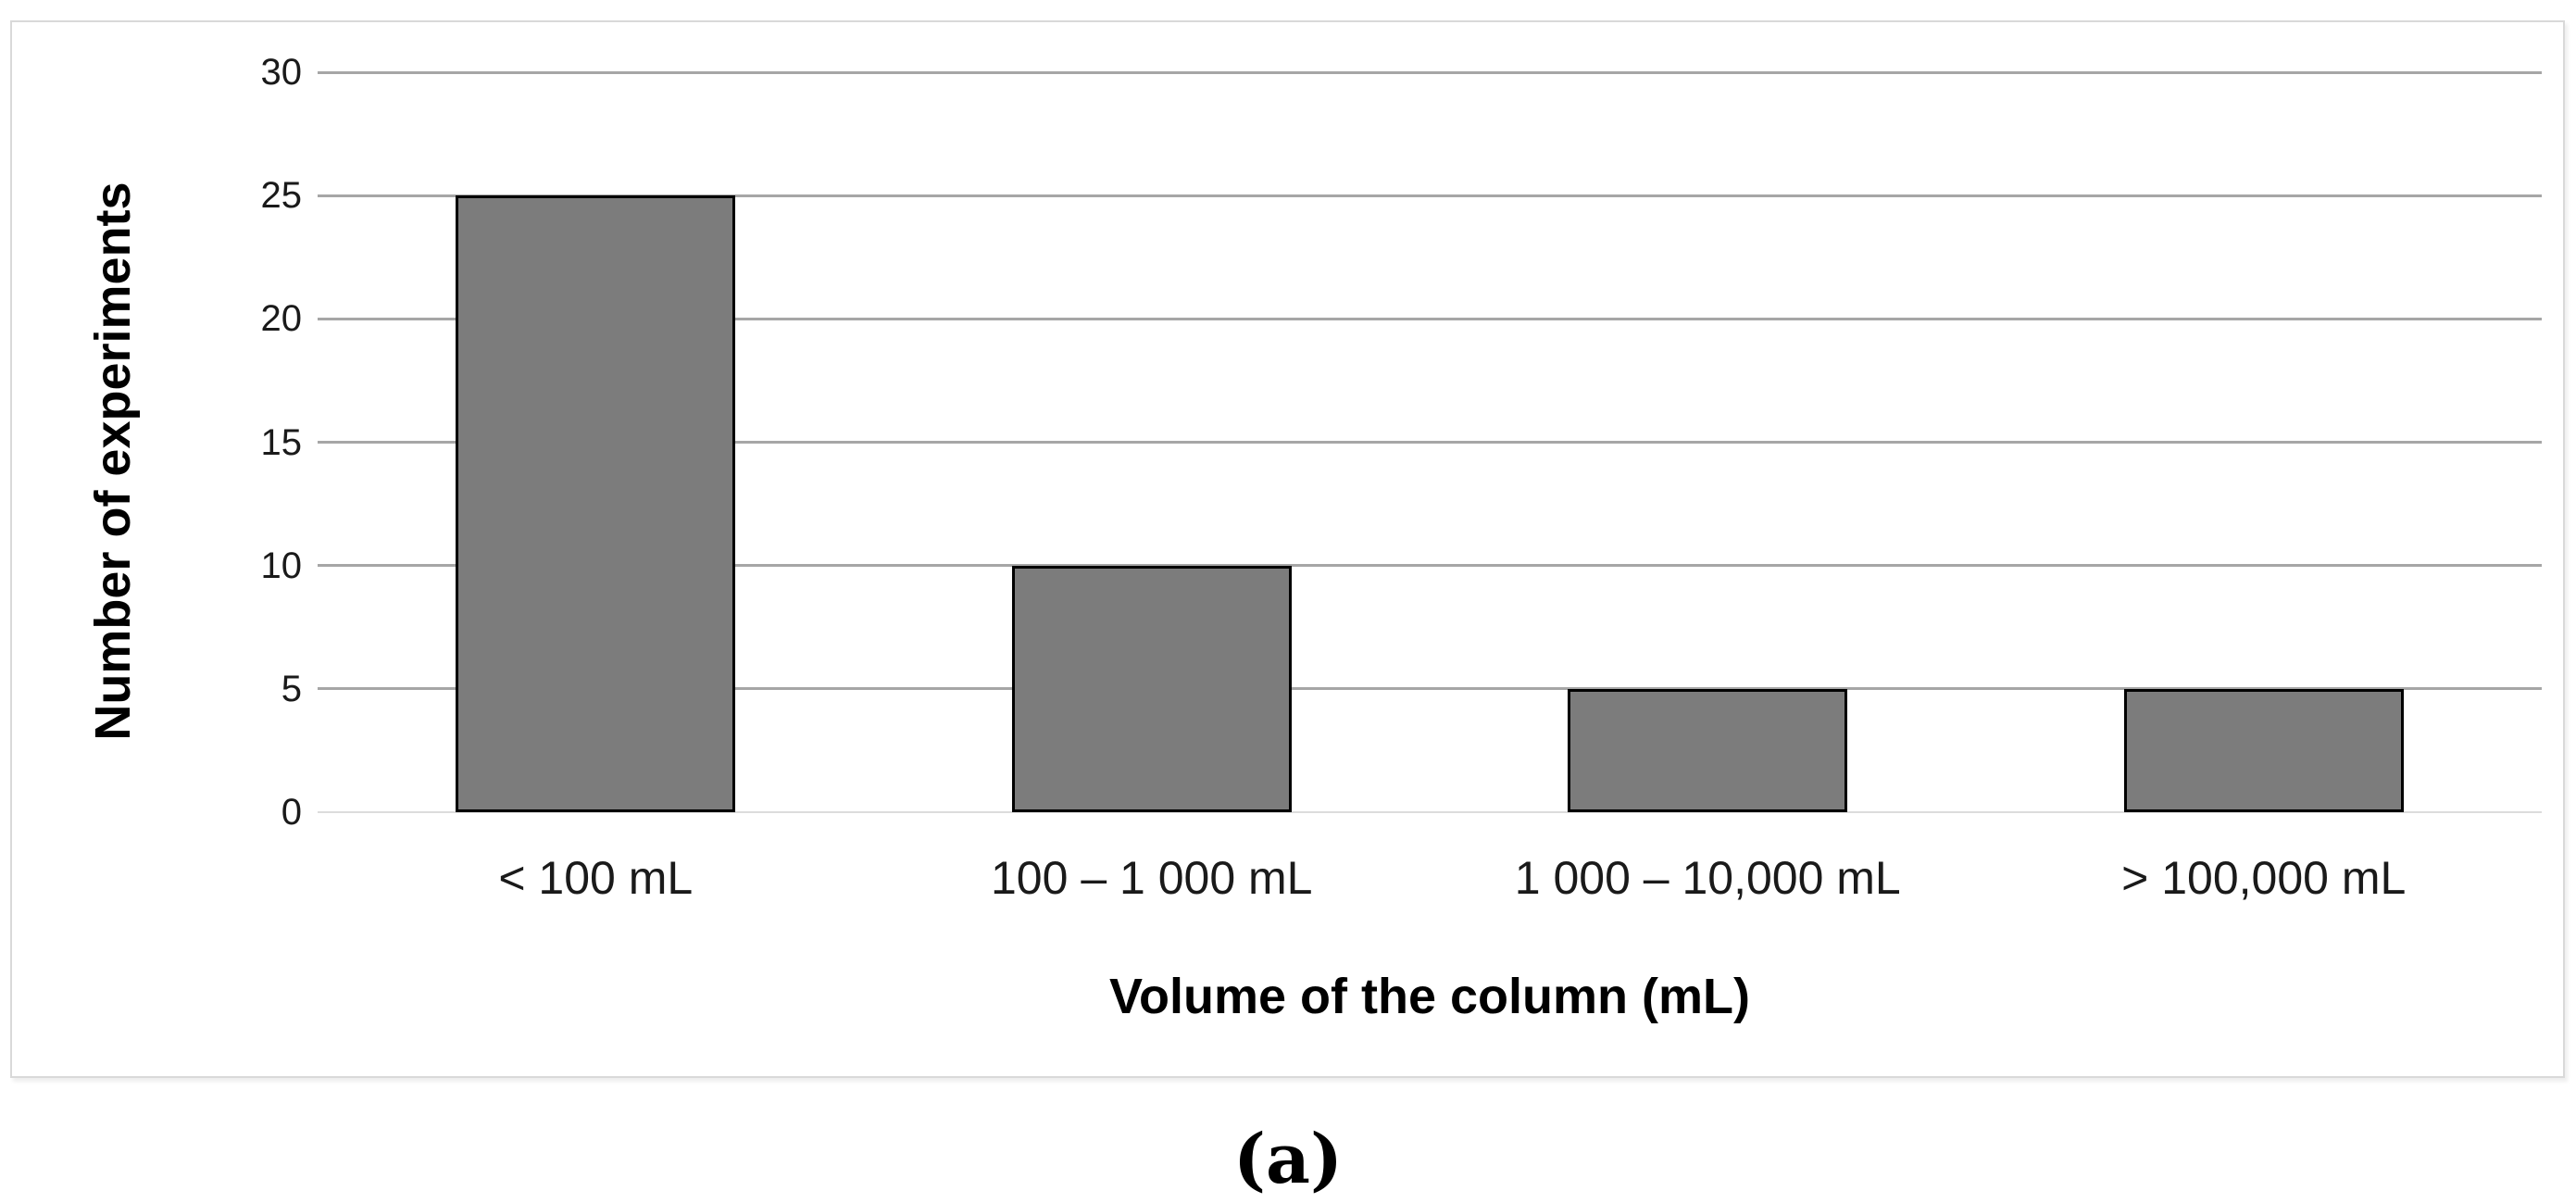  I want to click on x-axis-title: Volume of the column (mL), so click(1429, 996).